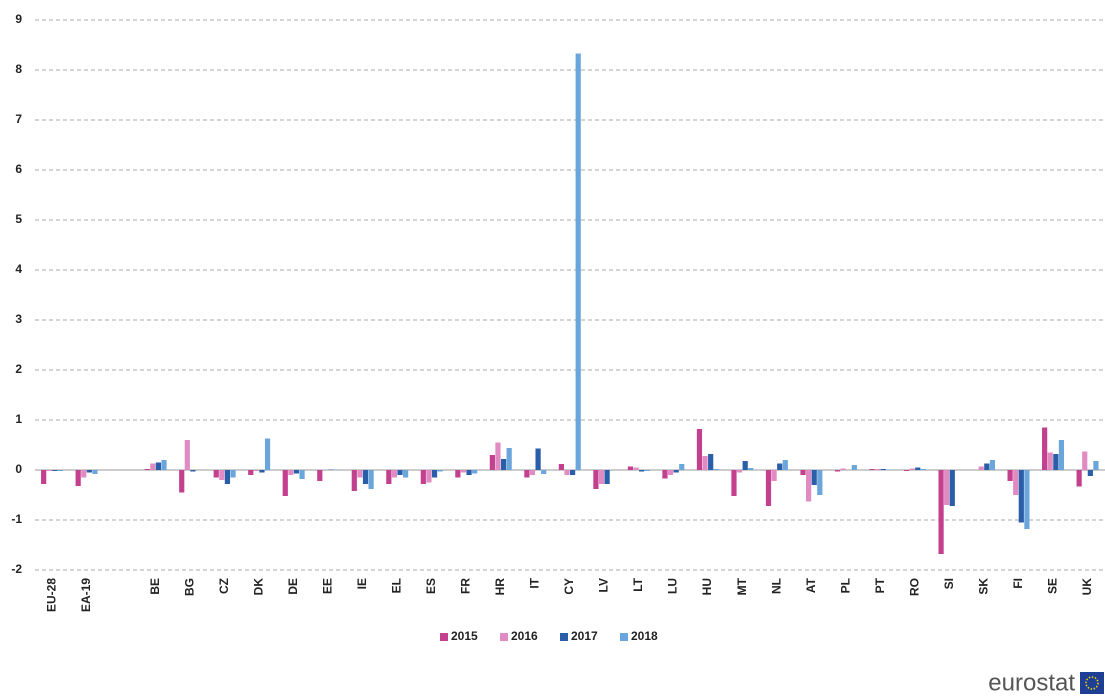  What do you see at coordinates (584, 636) in the screenshot?
I see `legend-label: 2017` at bounding box center [584, 636].